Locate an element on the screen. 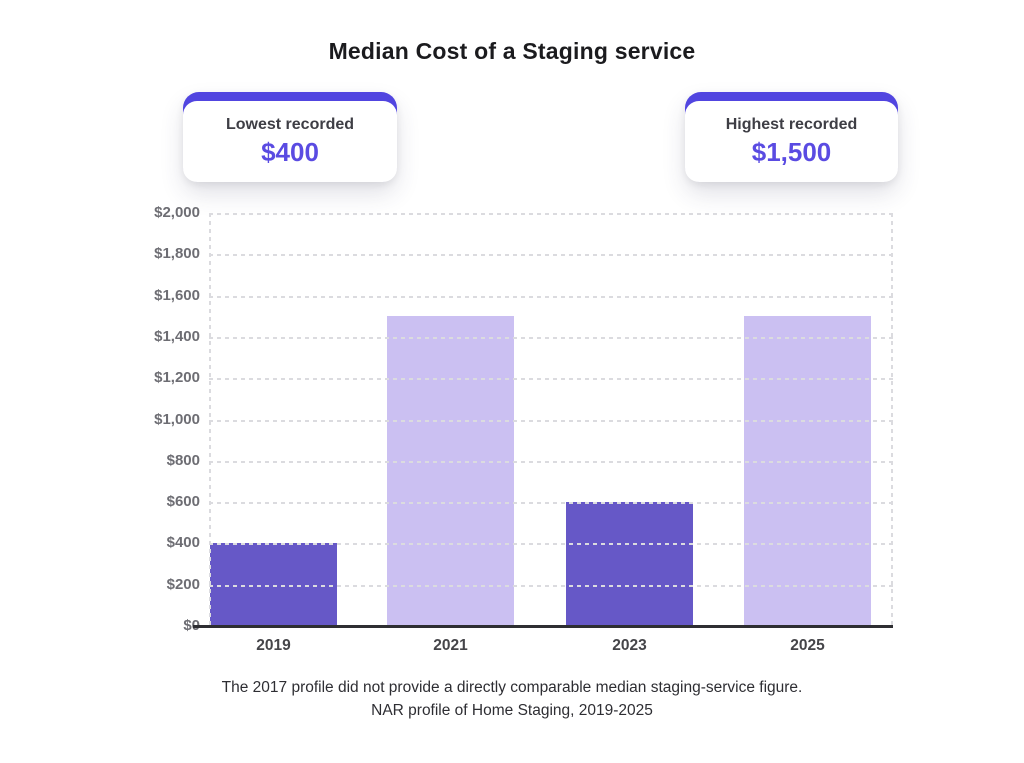 This screenshot has height=763, width=1024. stat-card-lowest: Lowest recorded $400 is located at coordinates (290, 137).